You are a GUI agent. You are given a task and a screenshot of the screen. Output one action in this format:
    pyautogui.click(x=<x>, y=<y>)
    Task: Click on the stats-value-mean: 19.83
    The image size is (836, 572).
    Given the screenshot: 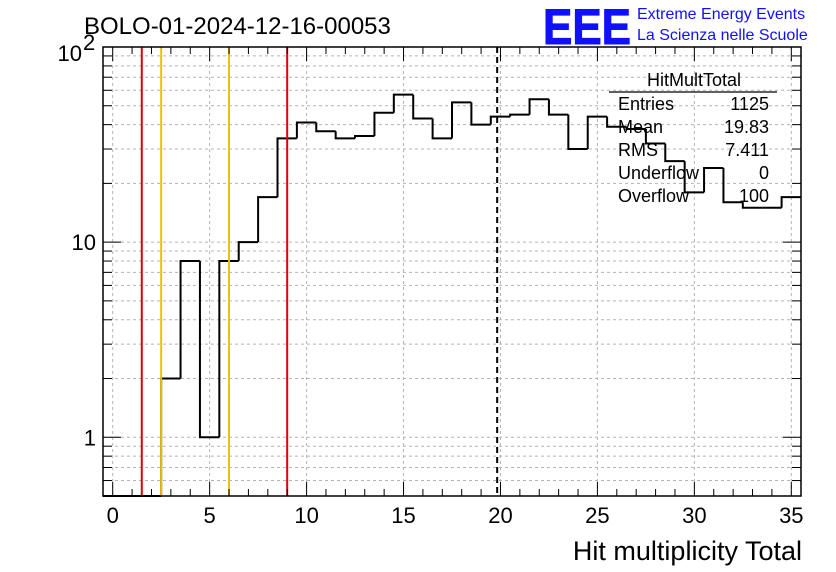 What is the action you would take?
    pyautogui.click(x=746, y=127)
    